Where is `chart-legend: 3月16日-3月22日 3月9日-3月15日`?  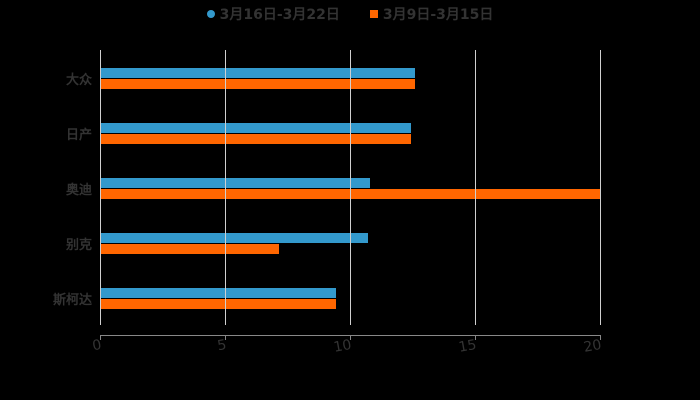
chart-legend: 3月16日-3月22日 3月9日-3月15日 is located at coordinates (350, 14).